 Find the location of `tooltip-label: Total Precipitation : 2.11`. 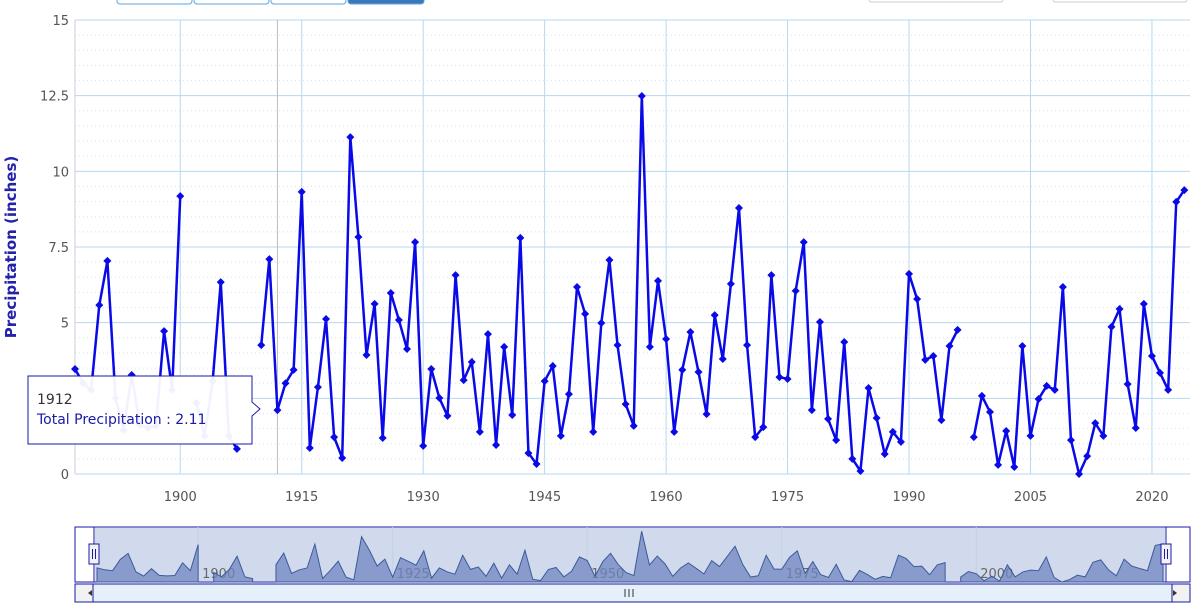

tooltip-label: Total Precipitation : 2.11 is located at coordinates (121, 420).